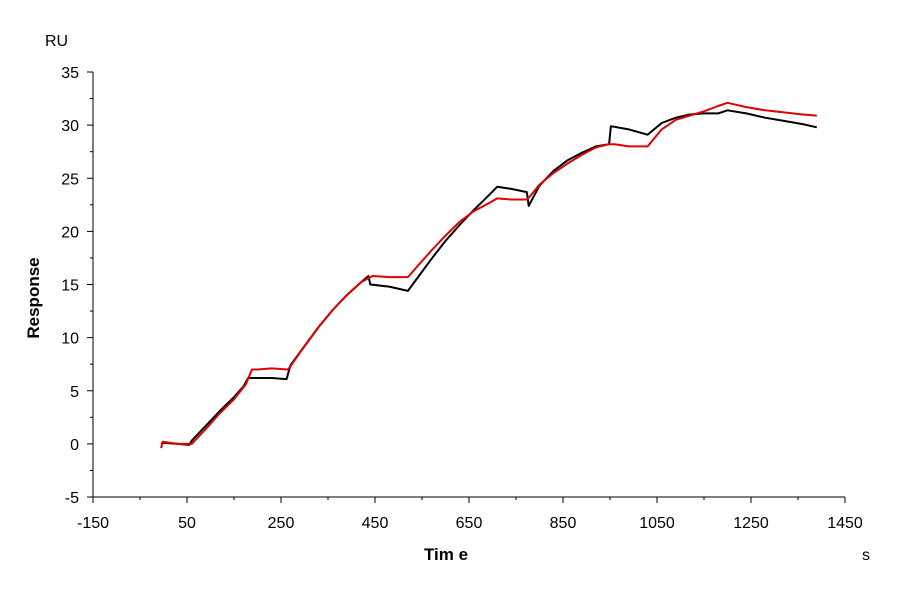 The width and height of the screenshot is (900, 600). Describe the element at coordinates (70, 232) in the screenshot. I see `y-tick-label: 20` at that location.